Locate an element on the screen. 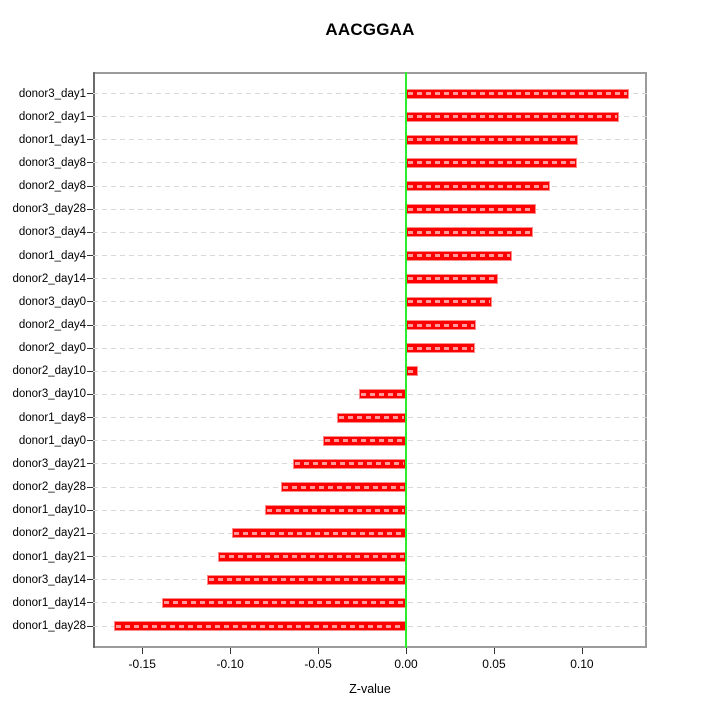 This screenshot has width=720, height=720. y-axis-label: donor2_day0 is located at coordinates (52, 348).